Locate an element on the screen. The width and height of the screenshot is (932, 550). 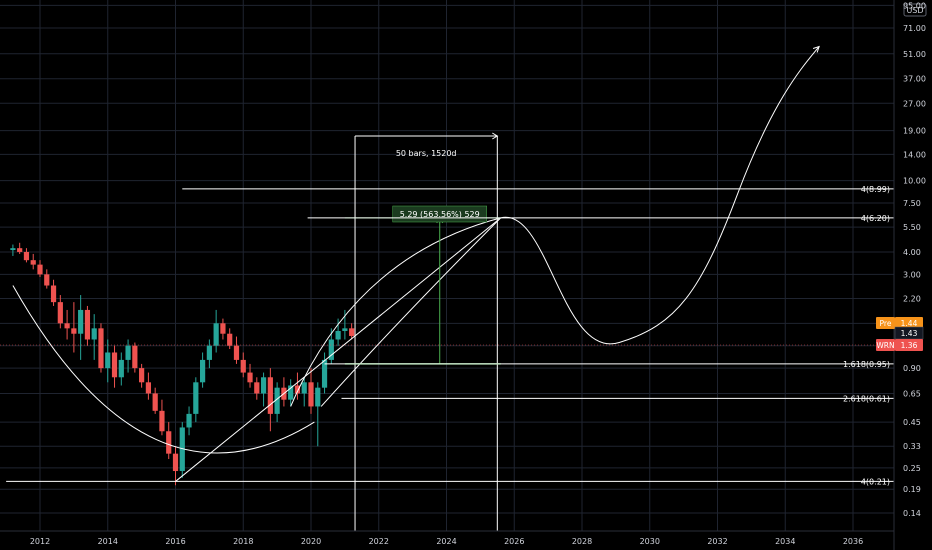
y-tick-label: 37.00 is located at coordinates (914, 79).